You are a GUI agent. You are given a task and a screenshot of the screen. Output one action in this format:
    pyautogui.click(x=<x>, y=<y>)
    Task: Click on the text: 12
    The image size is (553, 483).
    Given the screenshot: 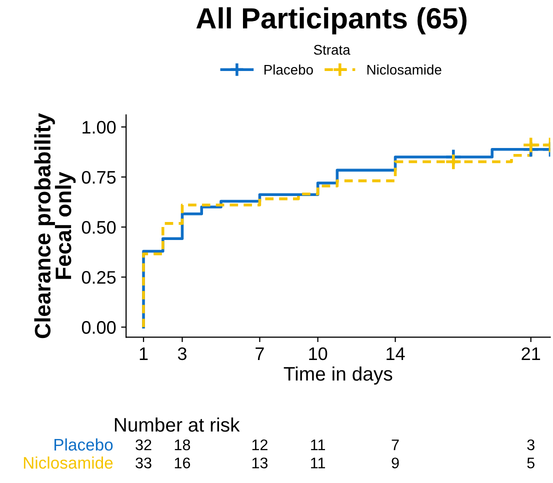 What is the action you would take?
    pyautogui.click(x=260, y=444)
    